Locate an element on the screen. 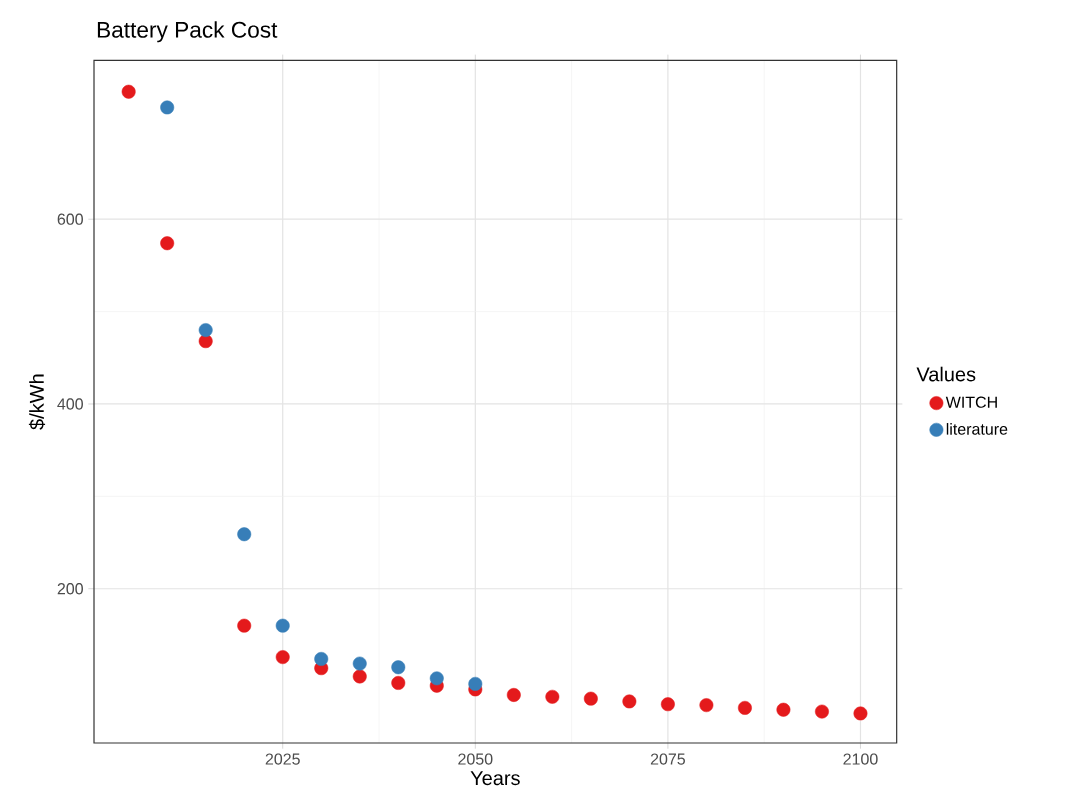 The width and height of the screenshot is (1081, 810). legend-label: WITCH is located at coordinates (971, 402).